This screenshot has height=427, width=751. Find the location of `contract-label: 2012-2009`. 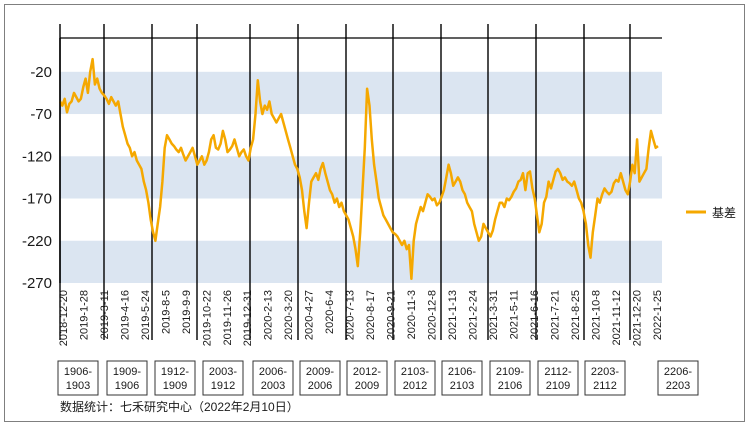

contract-label: 2012-2009 is located at coordinates (367, 379).